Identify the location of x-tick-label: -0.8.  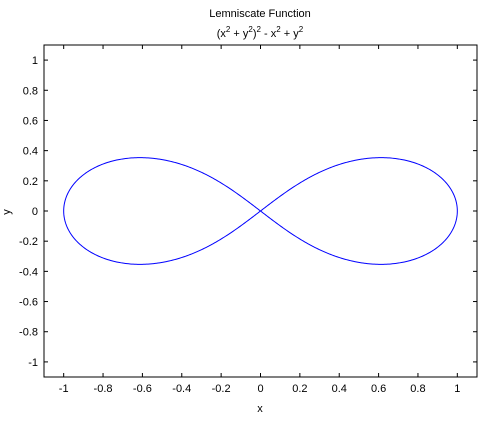
(103, 389).